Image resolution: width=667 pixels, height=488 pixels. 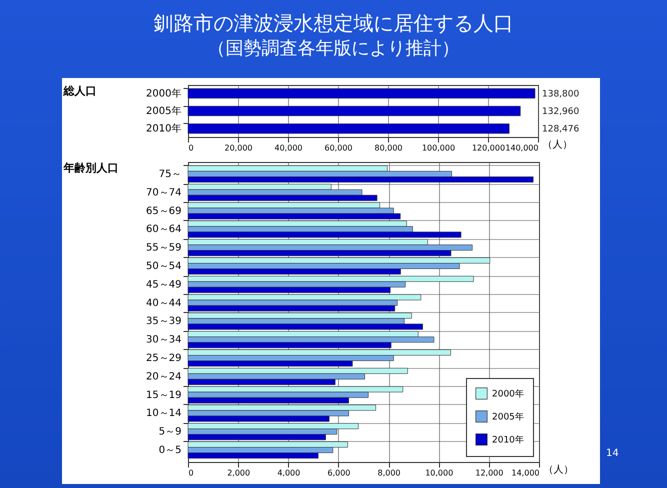 What do you see at coordinates (79, 91) in the screenshot?
I see `y-axis-title: 総人口` at bounding box center [79, 91].